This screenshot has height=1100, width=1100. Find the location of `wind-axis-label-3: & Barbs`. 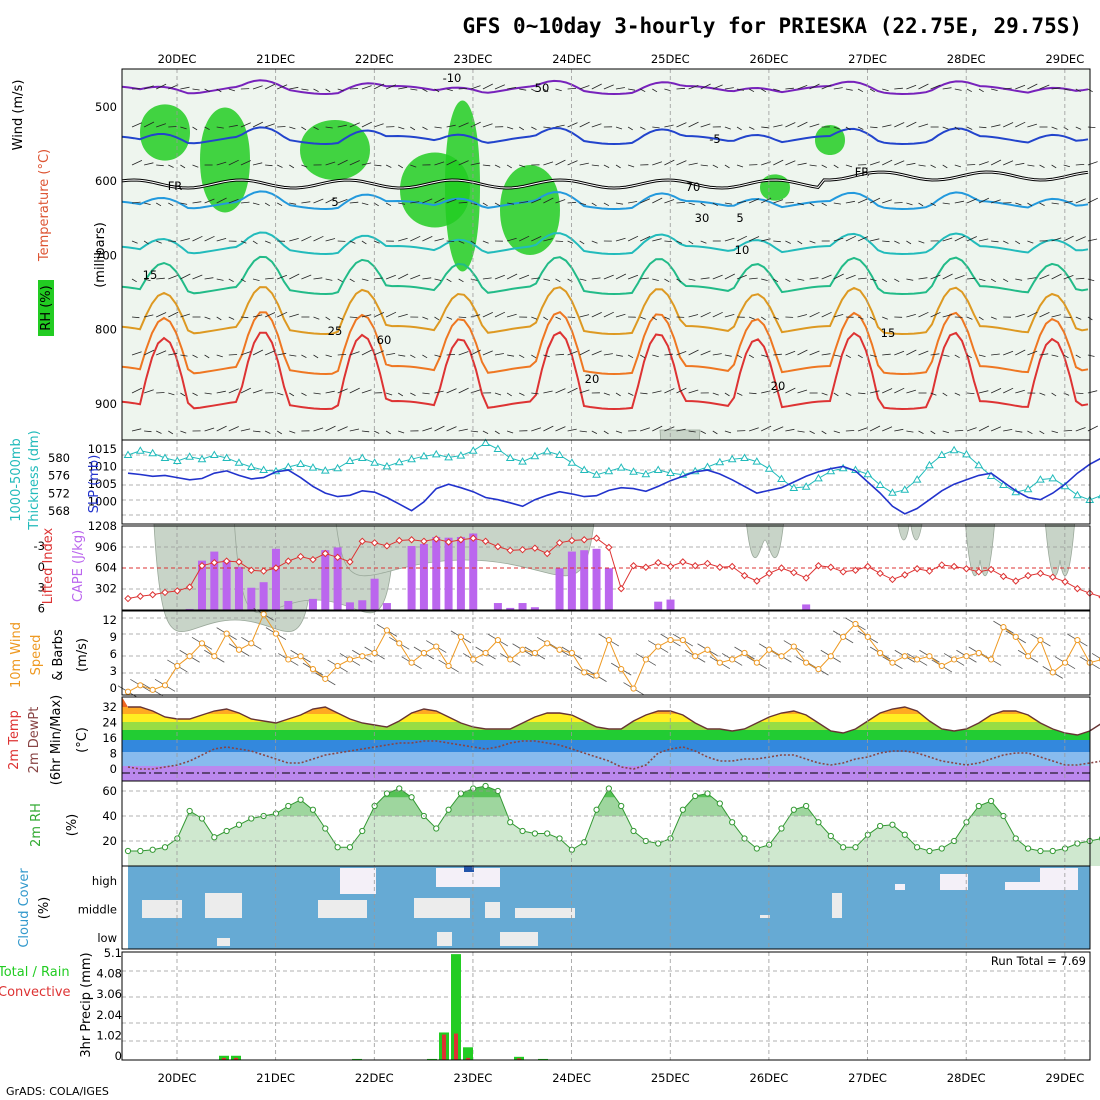

wind-axis-label-3: & Barbs is located at coordinates (58, 655).